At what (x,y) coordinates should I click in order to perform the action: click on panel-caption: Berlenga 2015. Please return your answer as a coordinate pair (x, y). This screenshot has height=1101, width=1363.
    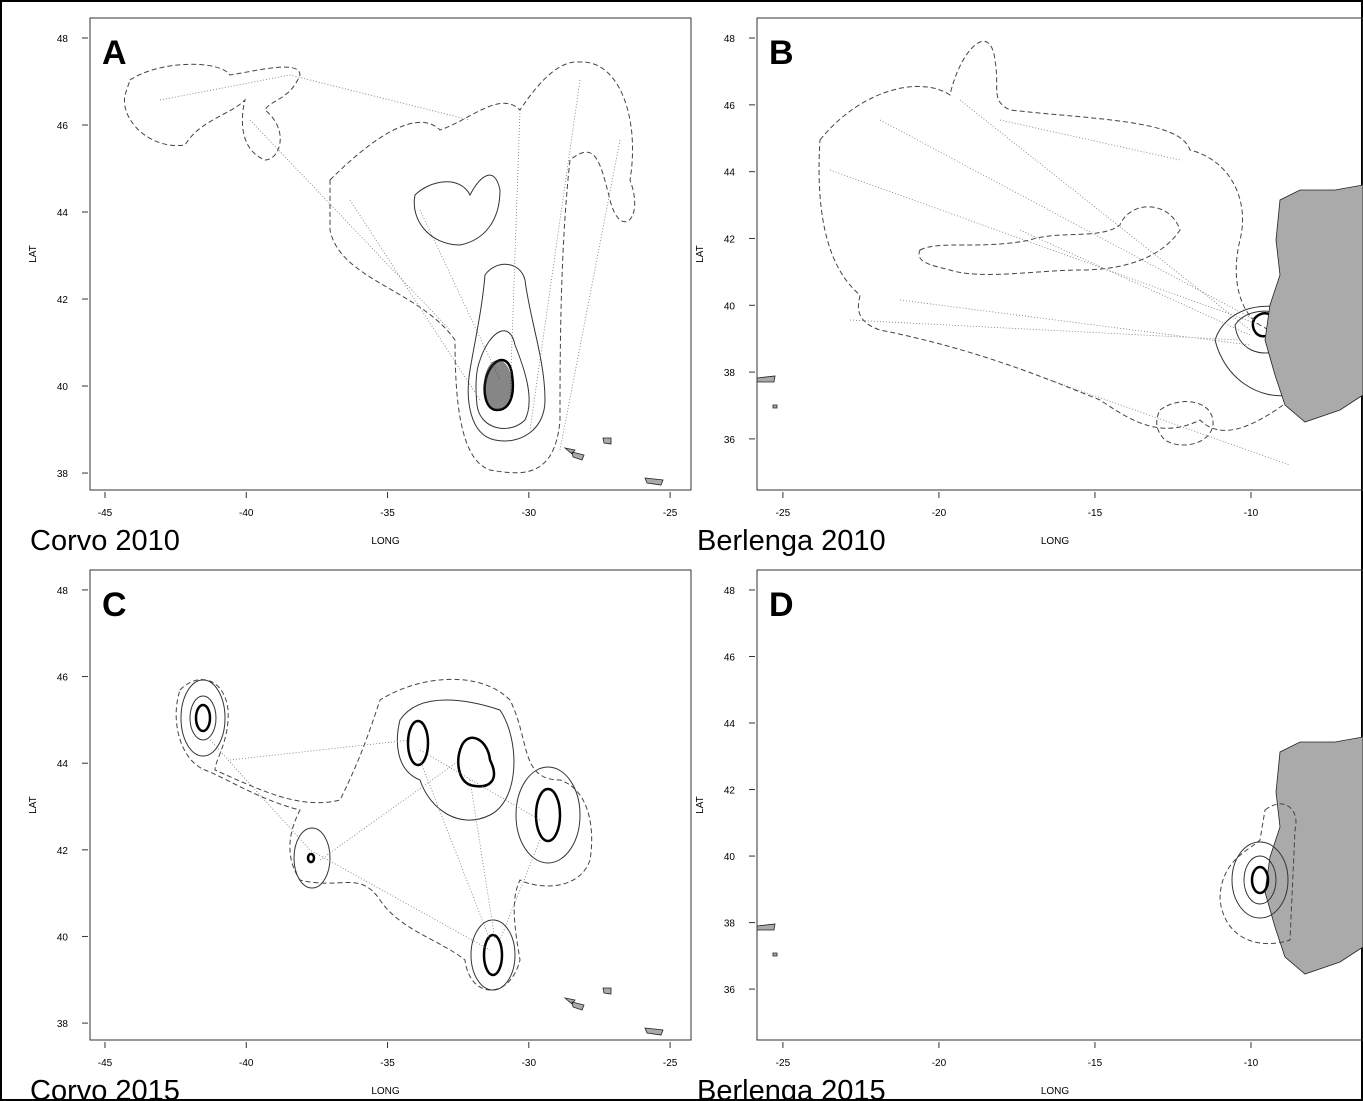
    Looking at the image, I should click on (791, 1088).